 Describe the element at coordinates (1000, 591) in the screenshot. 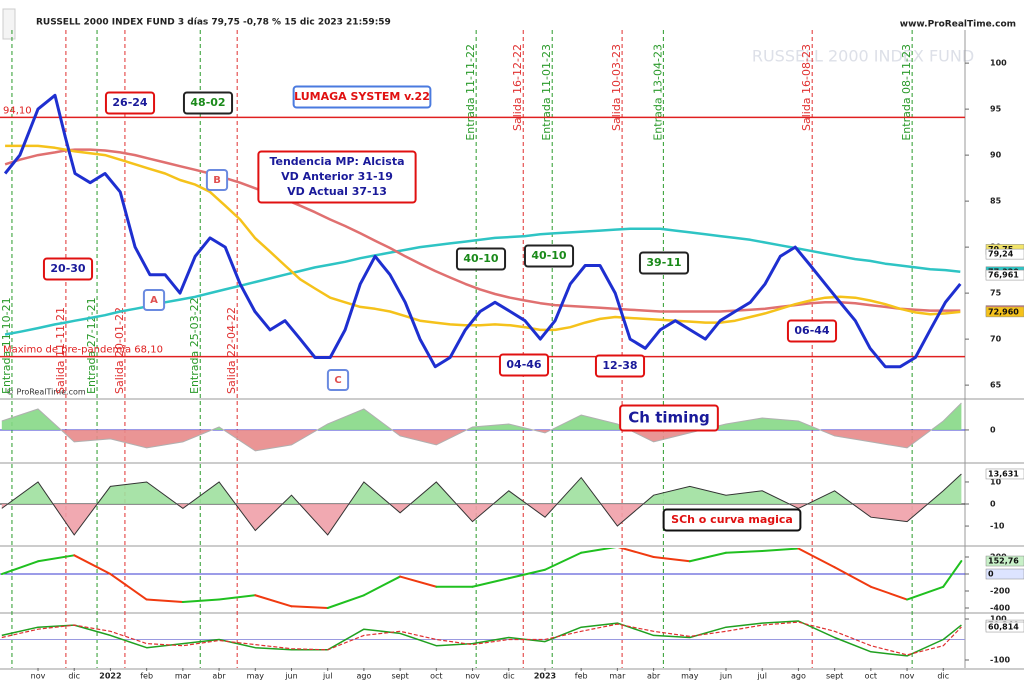

I see `y-tick-label: -200` at that location.